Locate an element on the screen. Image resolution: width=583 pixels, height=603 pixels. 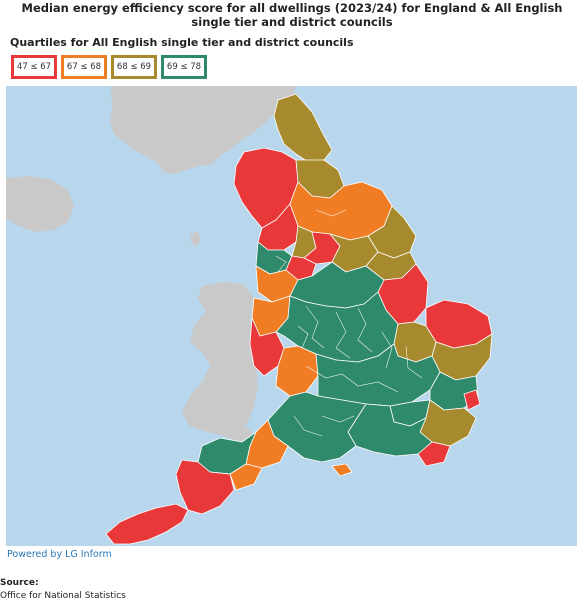
wales-landmass is located at coordinates (220, 362).